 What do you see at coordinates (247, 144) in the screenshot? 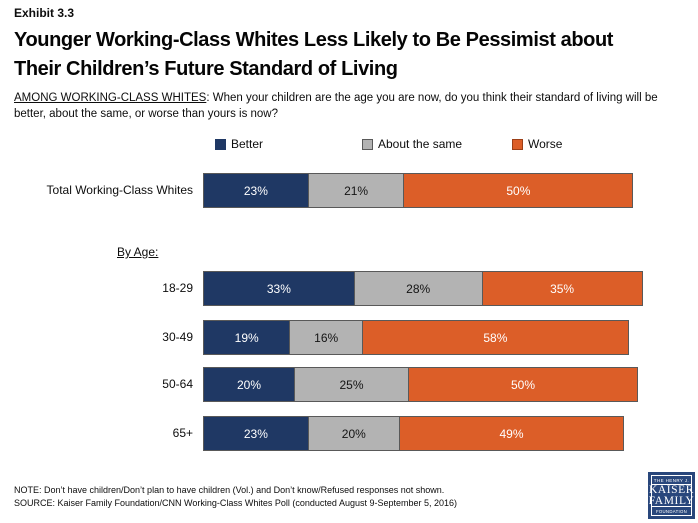
I see `legend-label-better: Better` at bounding box center [247, 144].